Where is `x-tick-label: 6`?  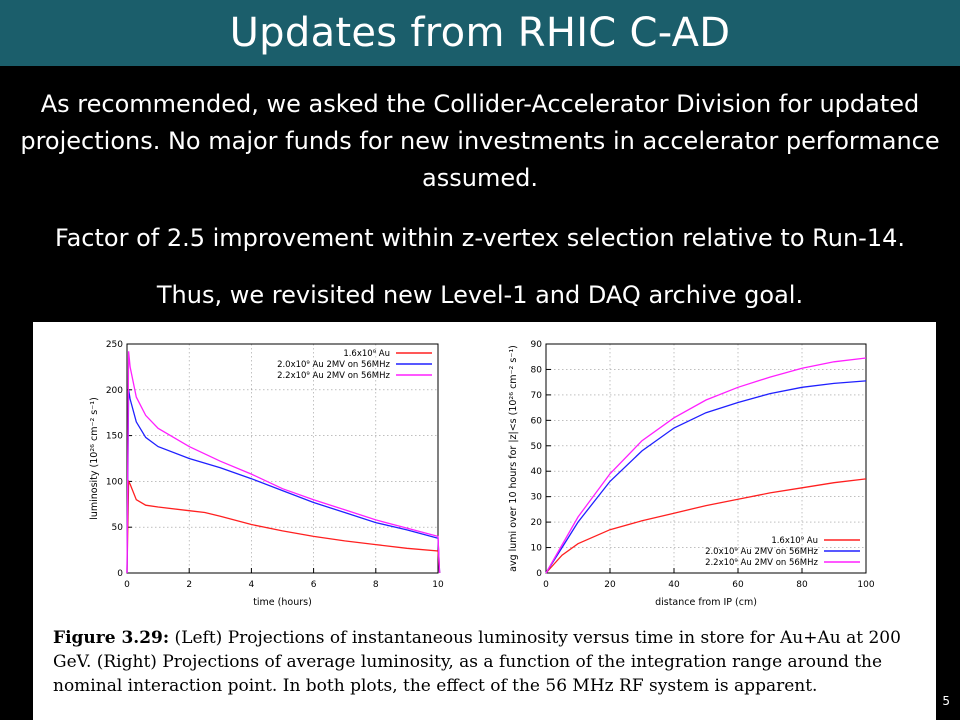 x-tick-label: 6 is located at coordinates (314, 585).